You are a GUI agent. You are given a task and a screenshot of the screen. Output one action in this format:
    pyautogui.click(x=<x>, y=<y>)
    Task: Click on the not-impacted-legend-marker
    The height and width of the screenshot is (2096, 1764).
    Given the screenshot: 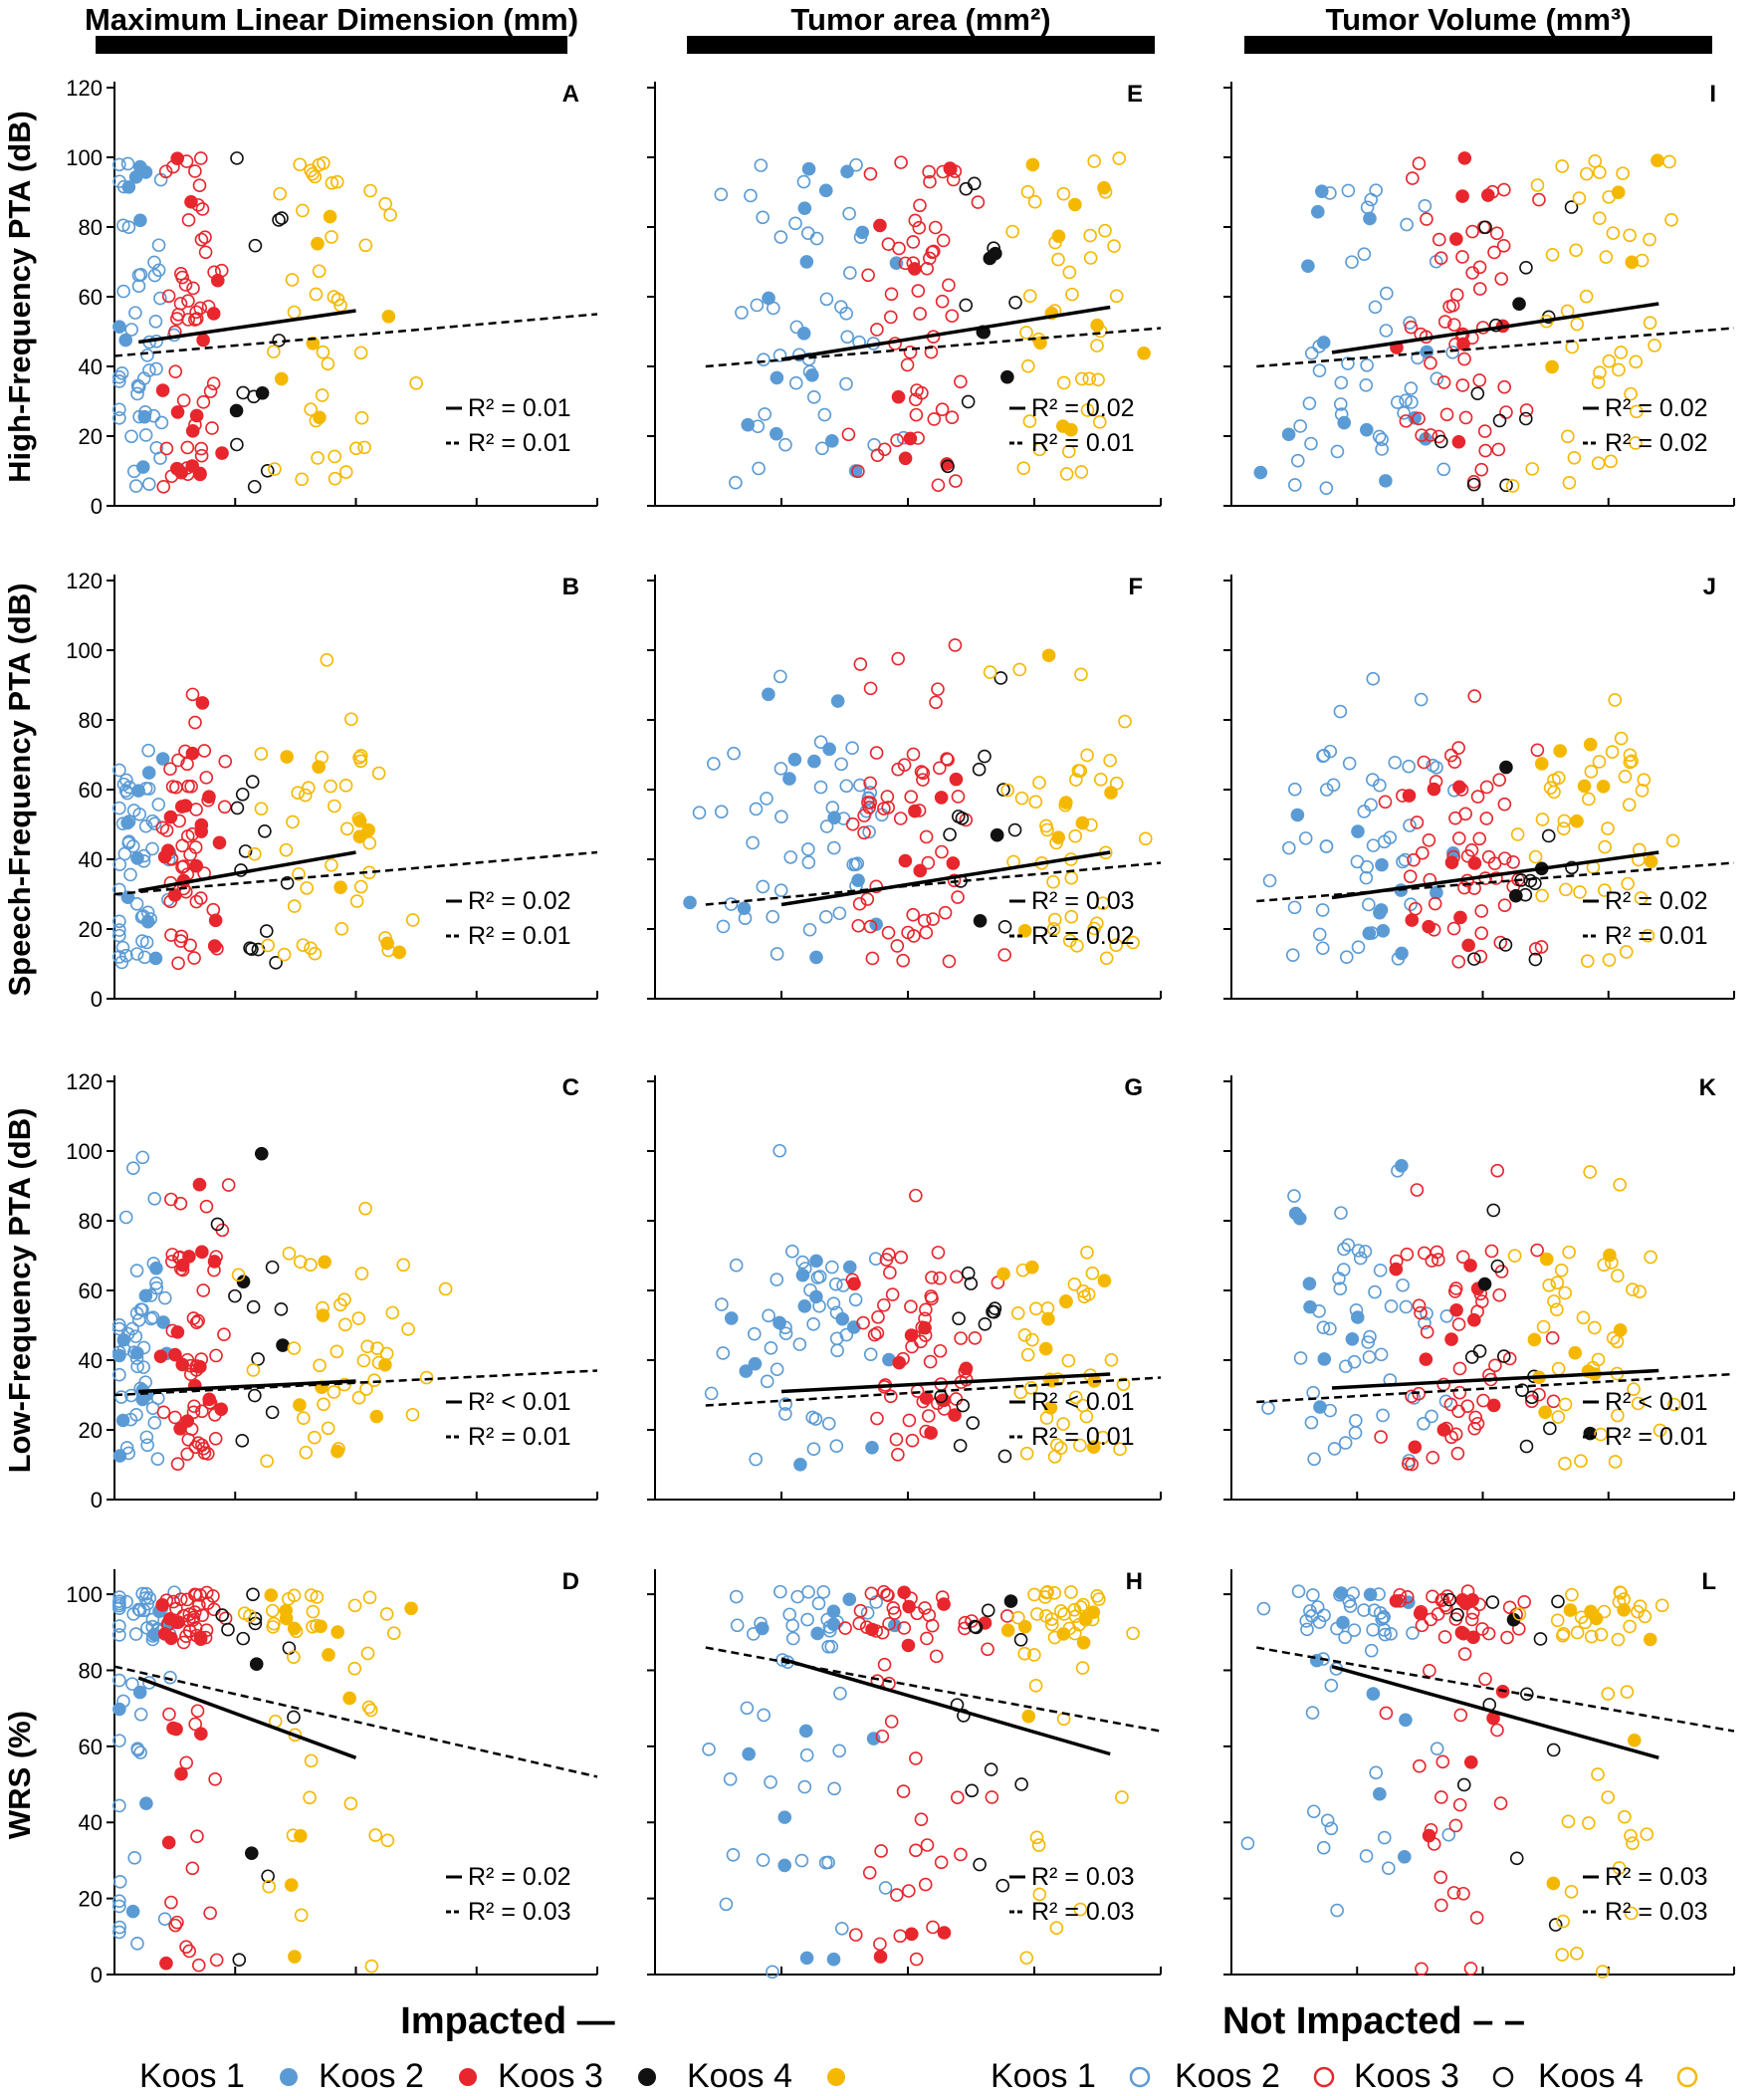 What is the action you would take?
    pyautogui.click(x=1140, y=2077)
    